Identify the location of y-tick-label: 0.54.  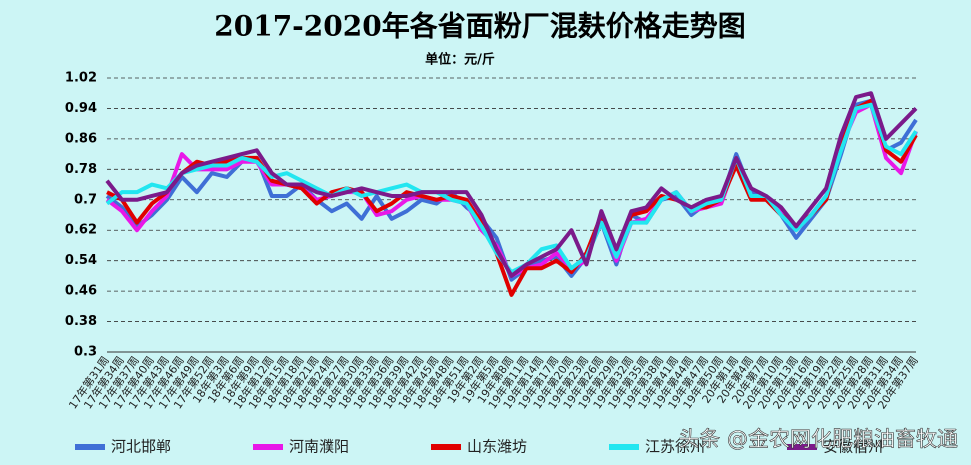
(81, 260).